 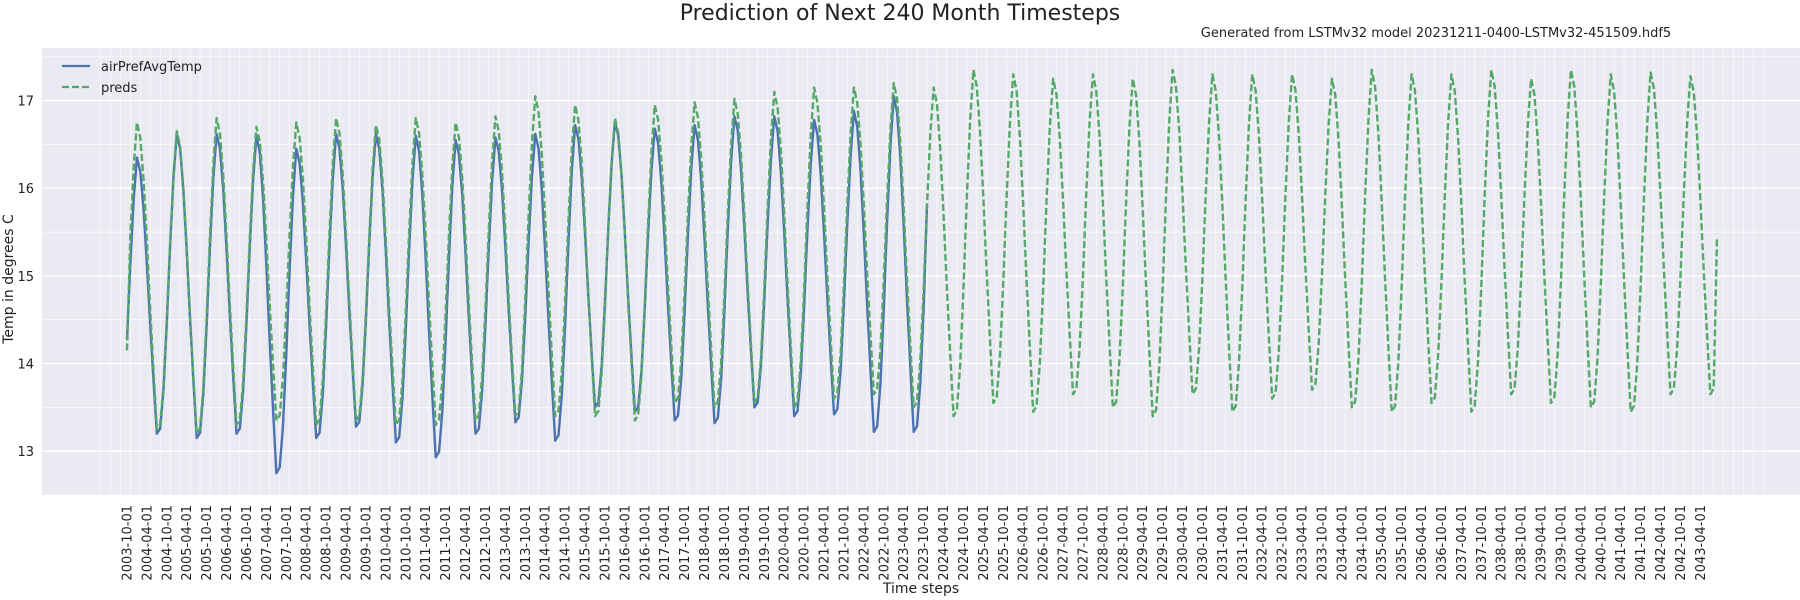 What do you see at coordinates (920, 589) in the screenshot?
I see `x-axis-label: Time steps` at bounding box center [920, 589].